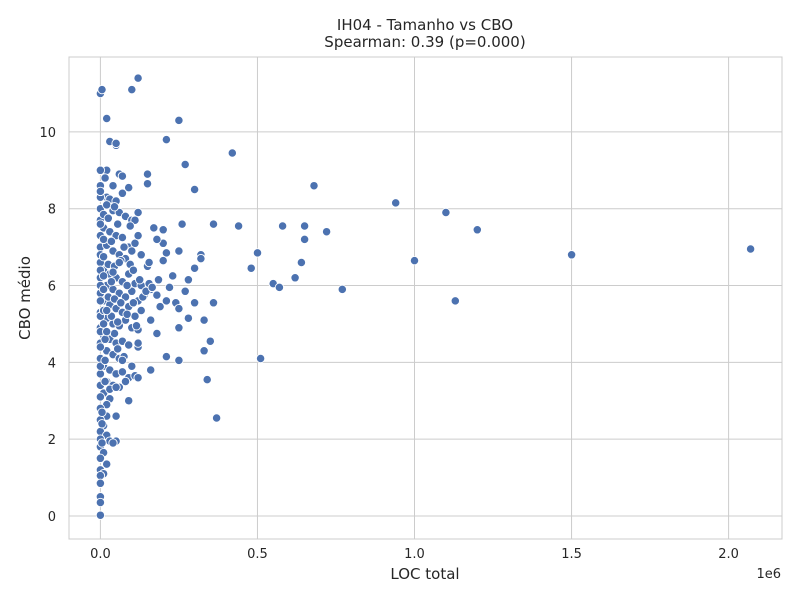  What do you see at coordinates (571, 554) in the screenshot?
I see `x-tick-label: 1.5` at bounding box center [571, 554].